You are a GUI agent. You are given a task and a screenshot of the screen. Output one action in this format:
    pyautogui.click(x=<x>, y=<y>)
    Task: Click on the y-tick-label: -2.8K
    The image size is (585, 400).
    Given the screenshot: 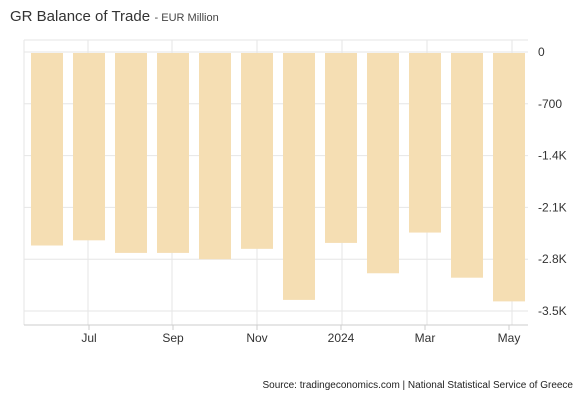 What is the action you would take?
    pyautogui.click(x=552, y=259)
    